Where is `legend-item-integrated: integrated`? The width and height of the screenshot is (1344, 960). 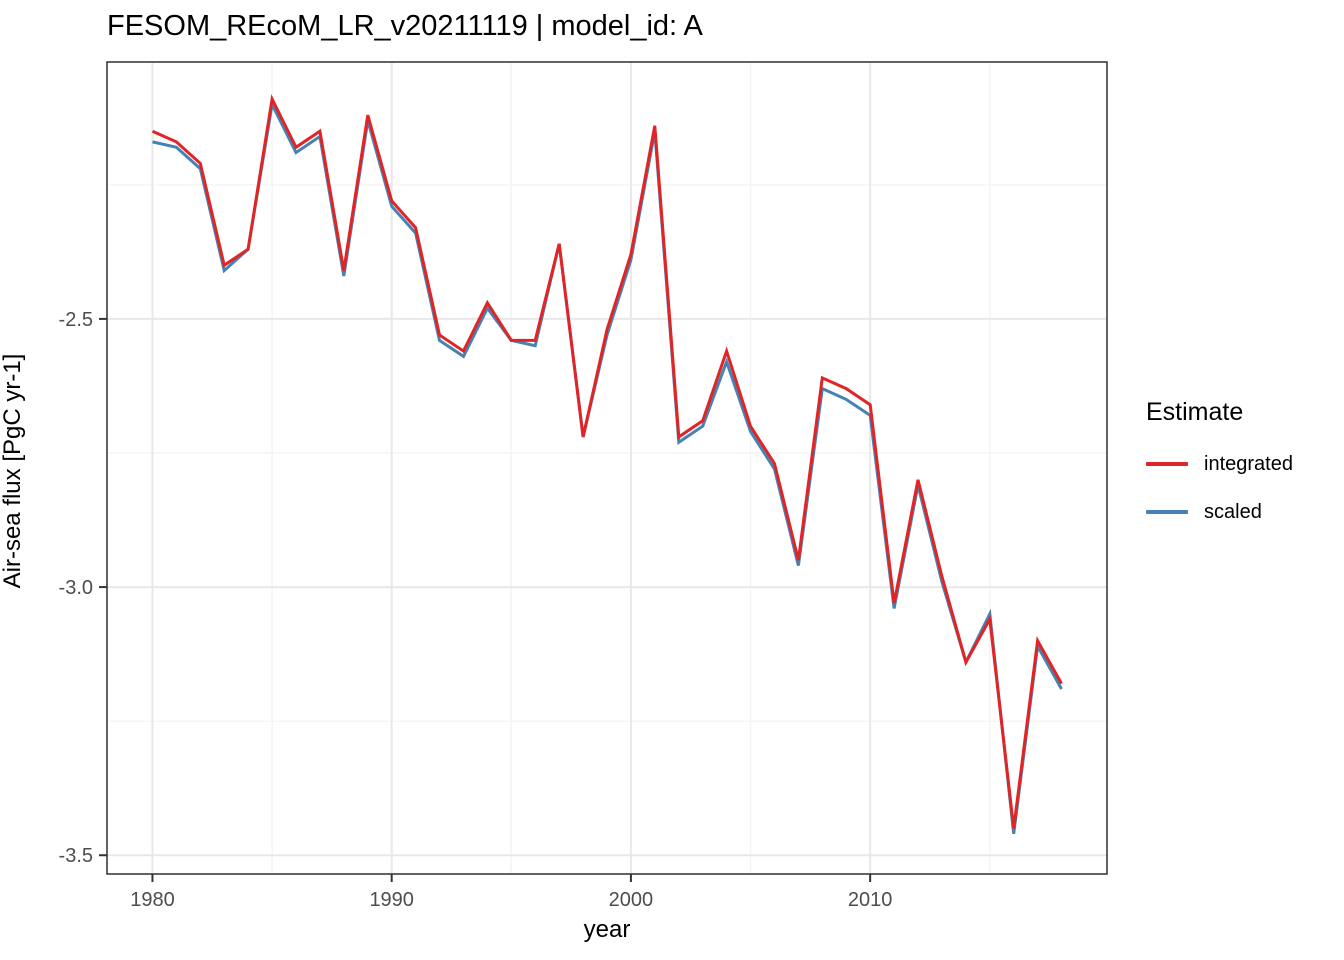
legend-item-integrated: integrated is located at coordinates (1219, 464).